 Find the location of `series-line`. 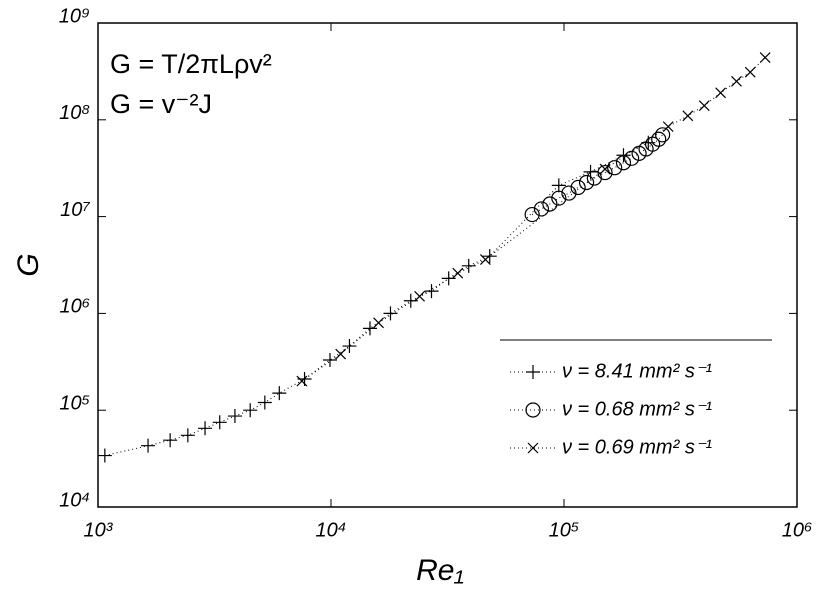

series-line is located at coordinates (597, 174).